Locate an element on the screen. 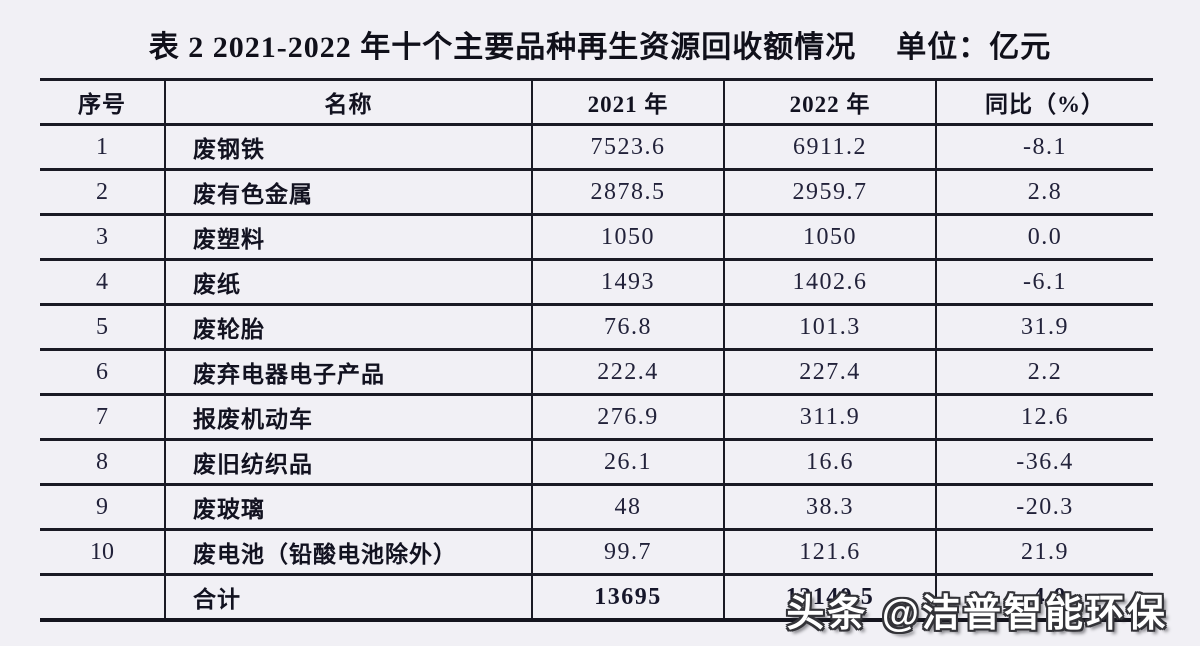 This screenshot has height=646, width=1200. total-row: 合计 13695 13140.5 -4.0 is located at coordinates (596, 597).